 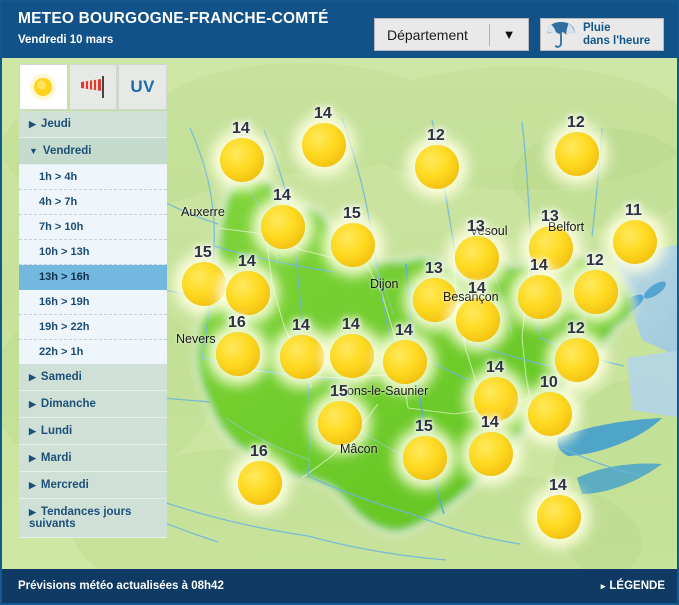 What do you see at coordinates (93, 277) in the screenshot?
I see `hour-slot-13h-16h: 13h > 16h` at bounding box center [93, 277].